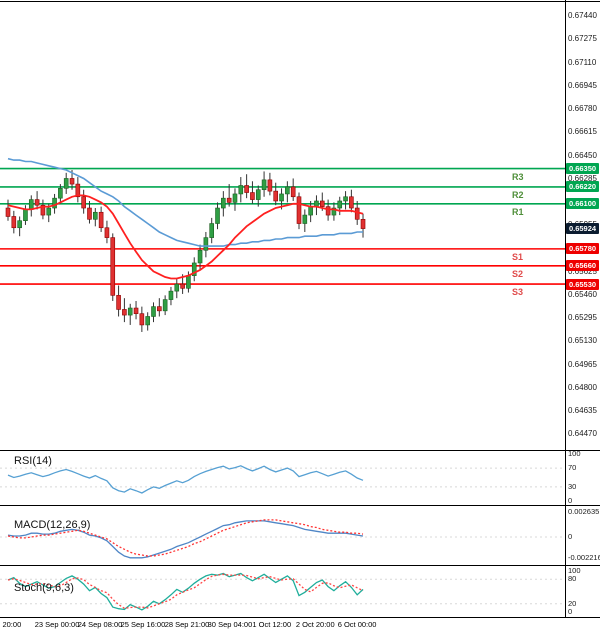 The image size is (600, 632). What do you see at coordinates (572, 468) in the screenshot?
I see `rsi-tick: 70` at bounding box center [572, 468].